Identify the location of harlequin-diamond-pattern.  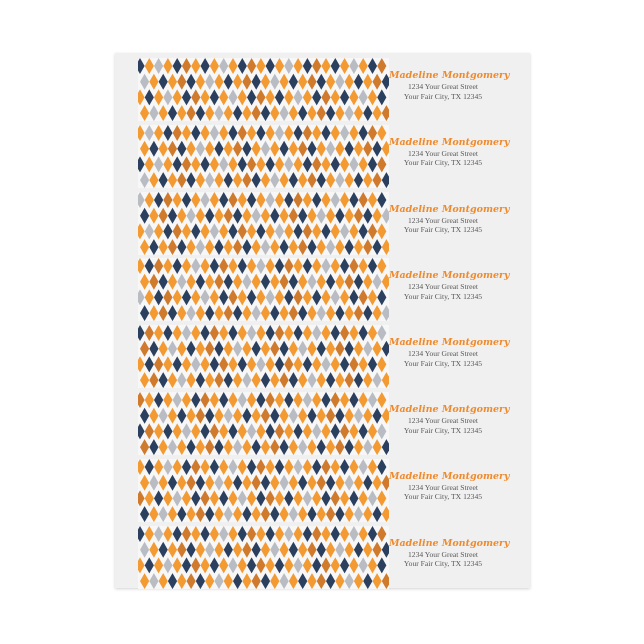
(263, 290).